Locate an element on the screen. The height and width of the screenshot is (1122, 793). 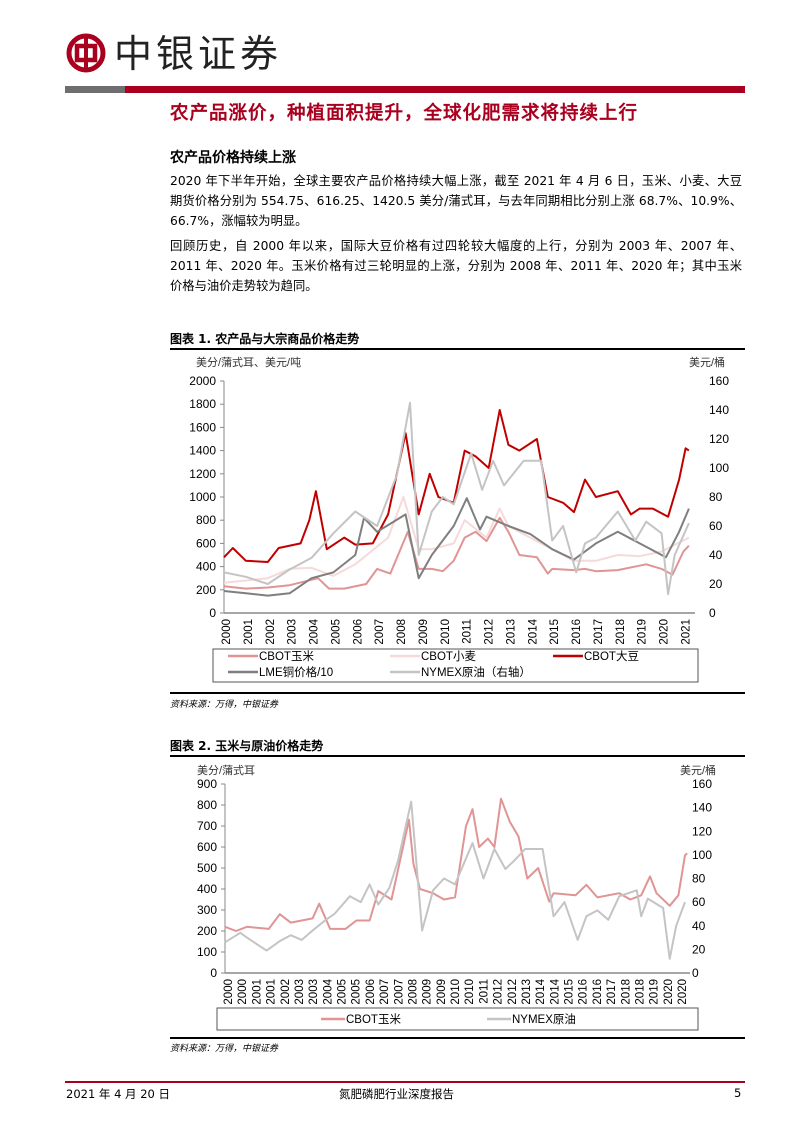
footer-rule is located at coordinates (405, 1082).